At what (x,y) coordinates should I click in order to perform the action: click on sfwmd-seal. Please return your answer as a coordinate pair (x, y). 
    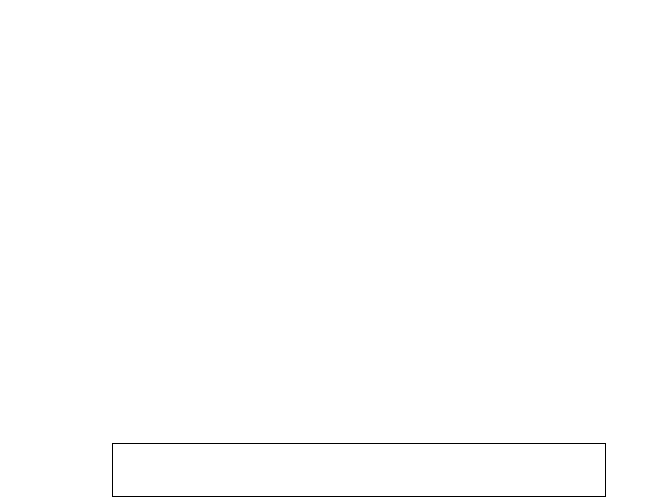
    Looking at the image, I should click on (633, 470).